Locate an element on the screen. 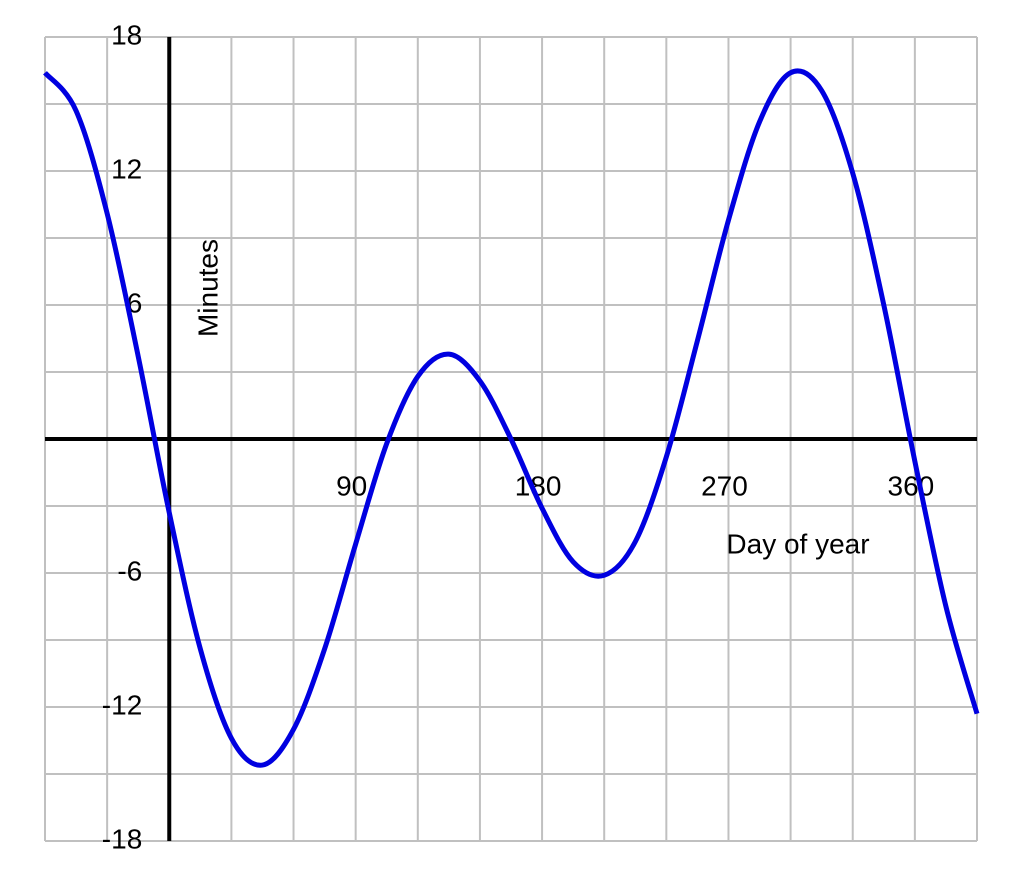 Image resolution: width=1024 pixels, height=878 pixels. y-tick-label: -18 is located at coordinates (122, 838).